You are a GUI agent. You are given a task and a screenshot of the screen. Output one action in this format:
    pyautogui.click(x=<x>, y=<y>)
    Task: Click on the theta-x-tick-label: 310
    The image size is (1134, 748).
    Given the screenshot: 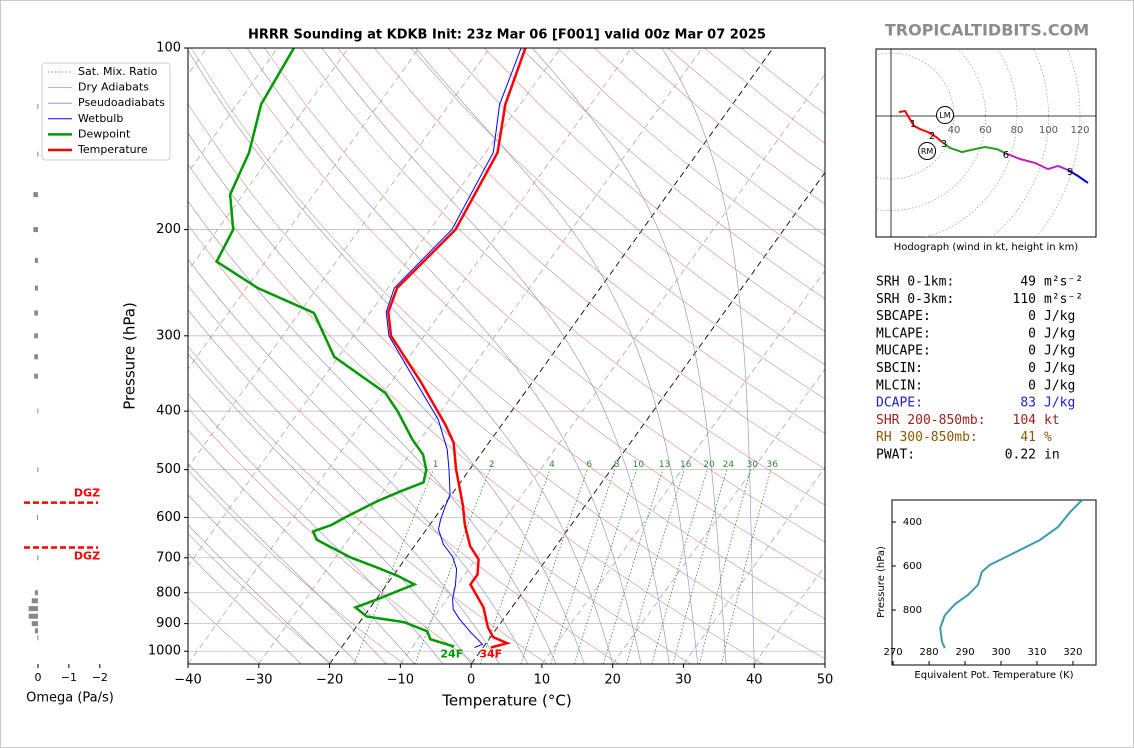 What is the action you would take?
    pyautogui.click(x=1036, y=652)
    